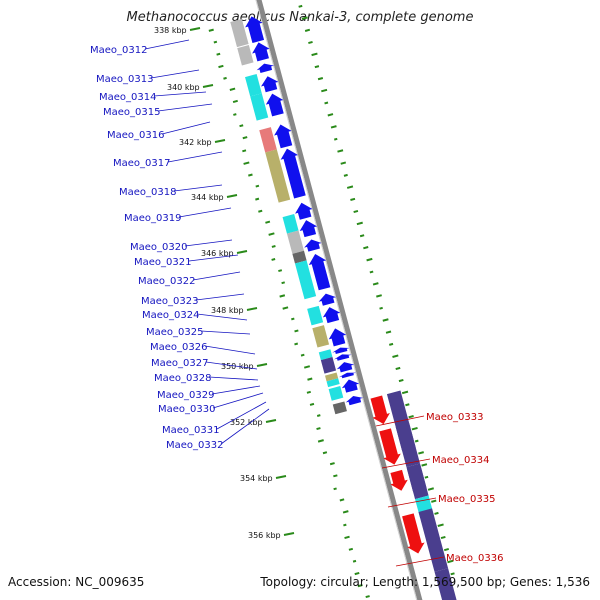  Describe the element at coordinates (131, 112) in the screenshot. I see `gene-label-forward: Maeo_0315` at that location.